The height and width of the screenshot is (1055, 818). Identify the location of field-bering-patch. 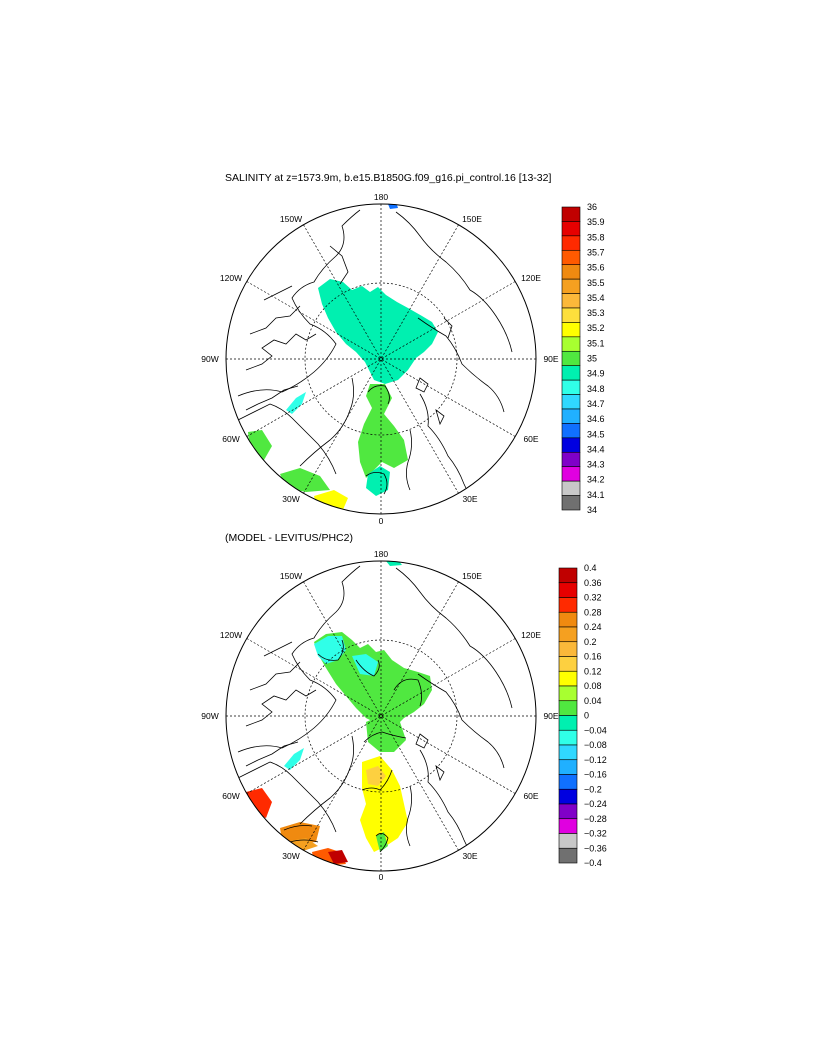
(393, 206).